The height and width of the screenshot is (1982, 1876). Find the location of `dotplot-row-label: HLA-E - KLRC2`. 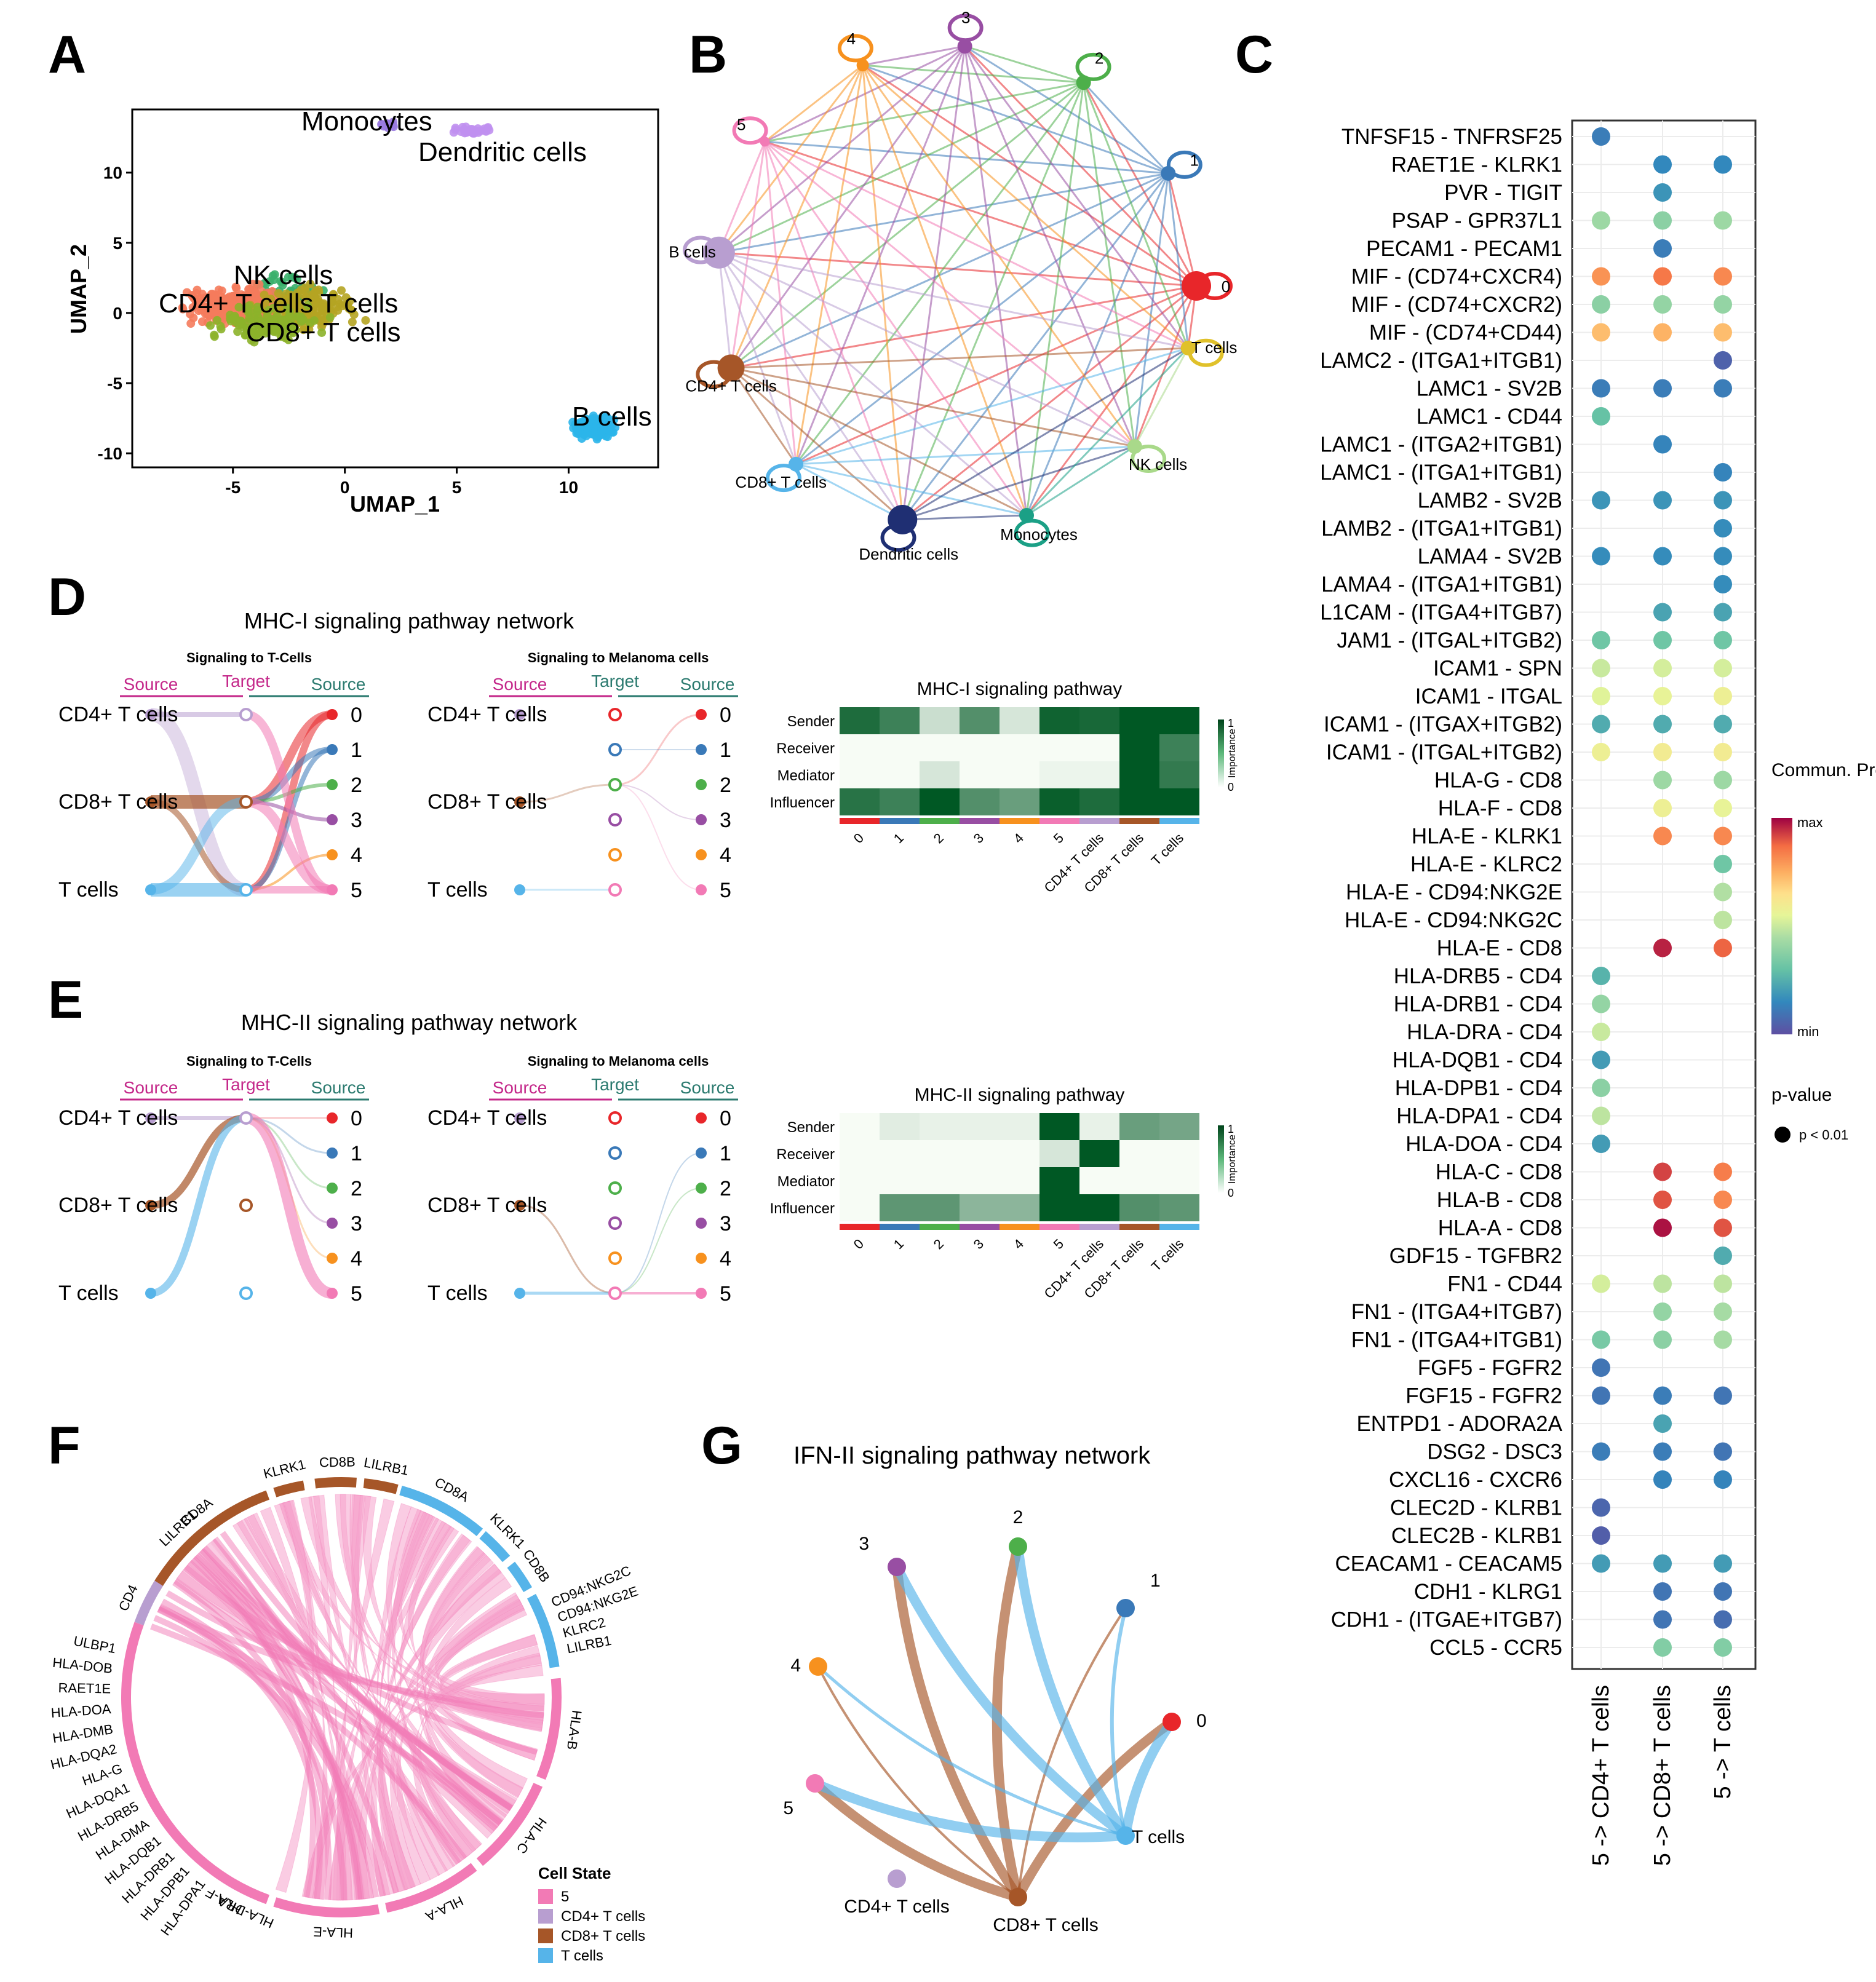

dotplot-row-label: HLA-E - KLRC2 is located at coordinates (1486, 864).